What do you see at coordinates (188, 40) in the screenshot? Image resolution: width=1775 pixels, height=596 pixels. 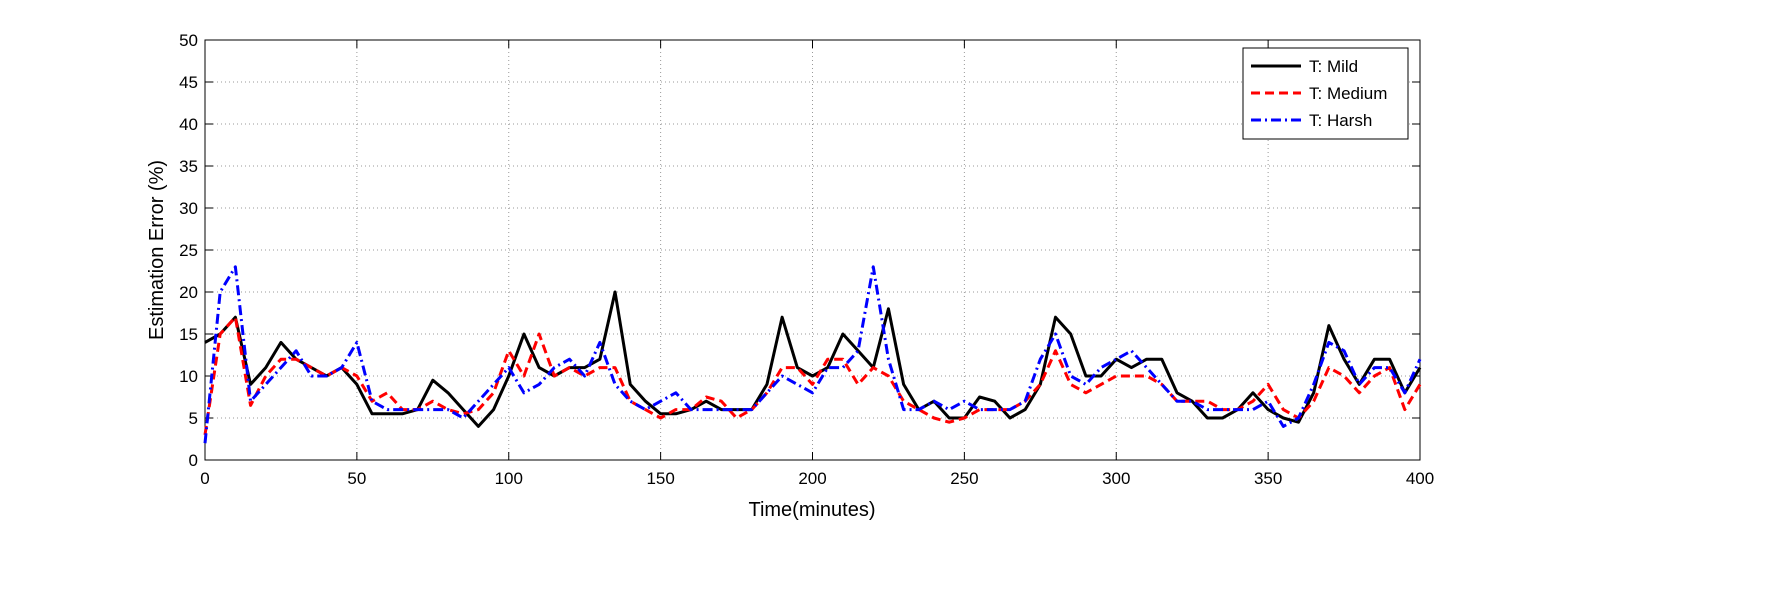 I see `y-tick-label: 50` at bounding box center [188, 40].